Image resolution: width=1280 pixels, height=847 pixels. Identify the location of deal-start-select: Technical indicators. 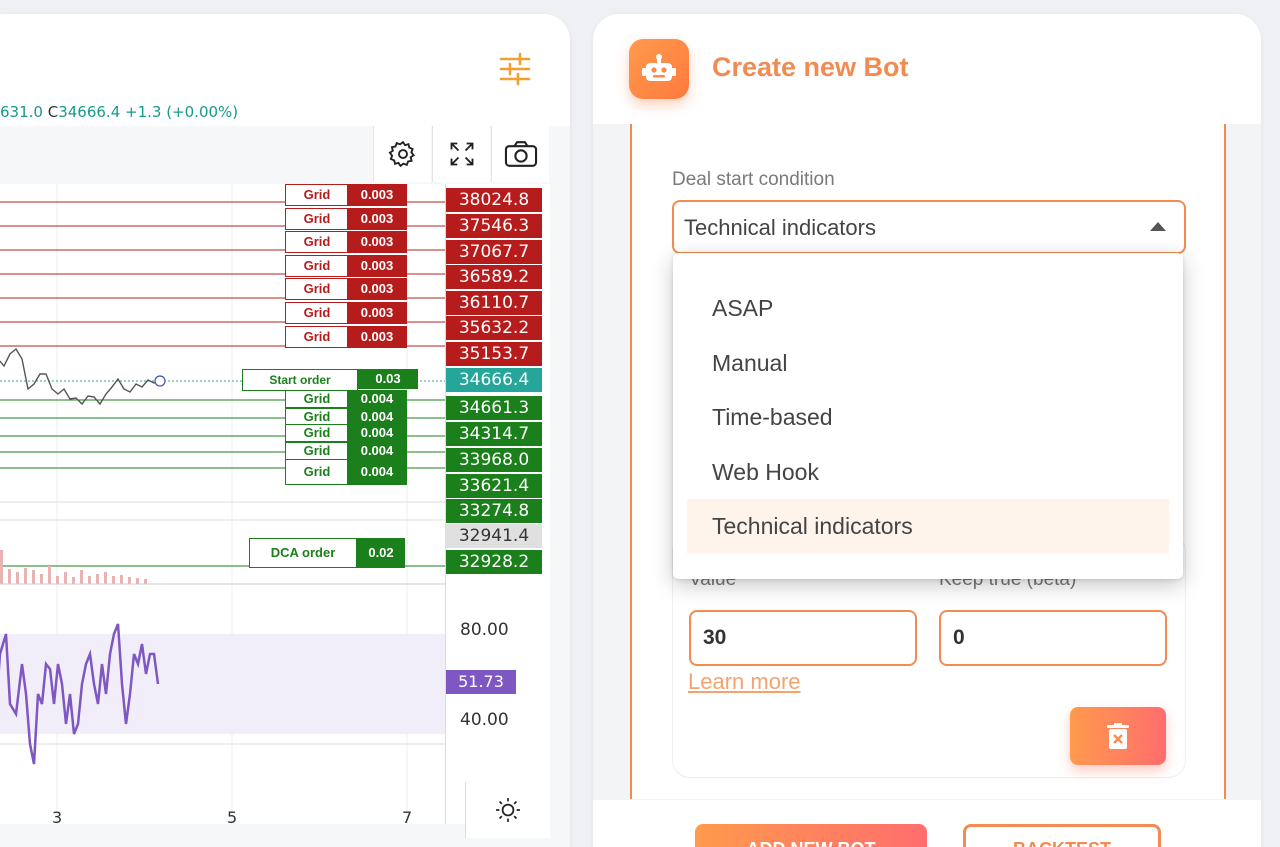
(929, 227).